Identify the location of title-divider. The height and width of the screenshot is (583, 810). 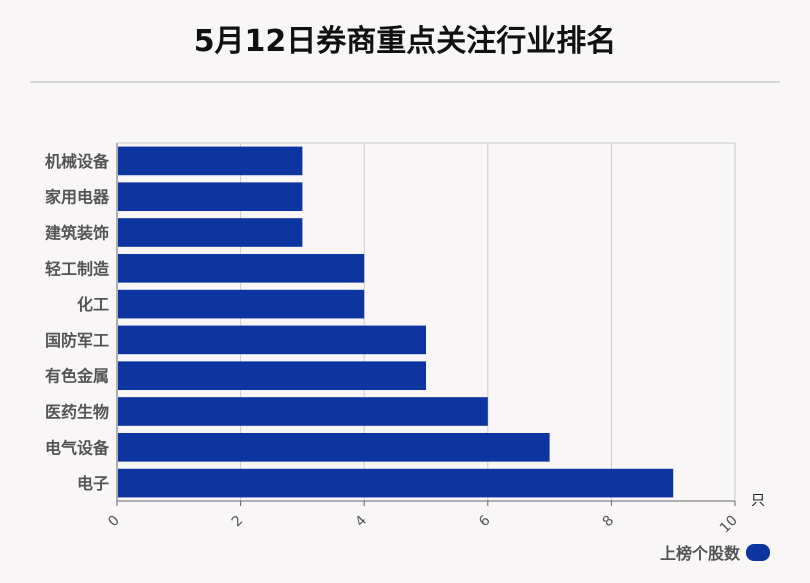
(405, 82).